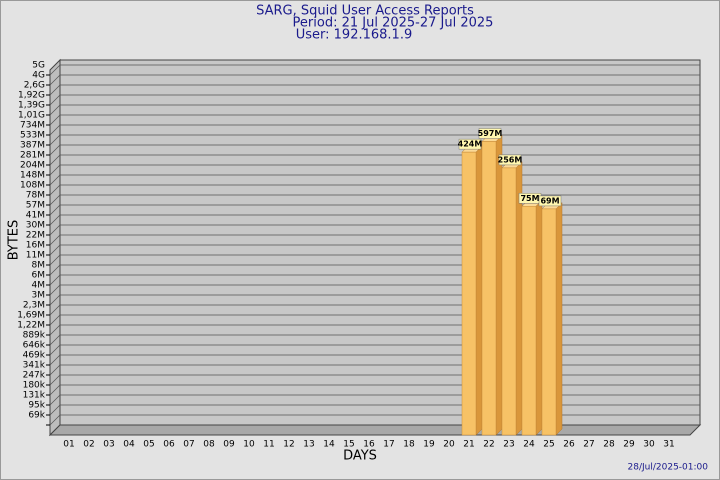  I want to click on x-tick-label: 31, so click(668, 445).